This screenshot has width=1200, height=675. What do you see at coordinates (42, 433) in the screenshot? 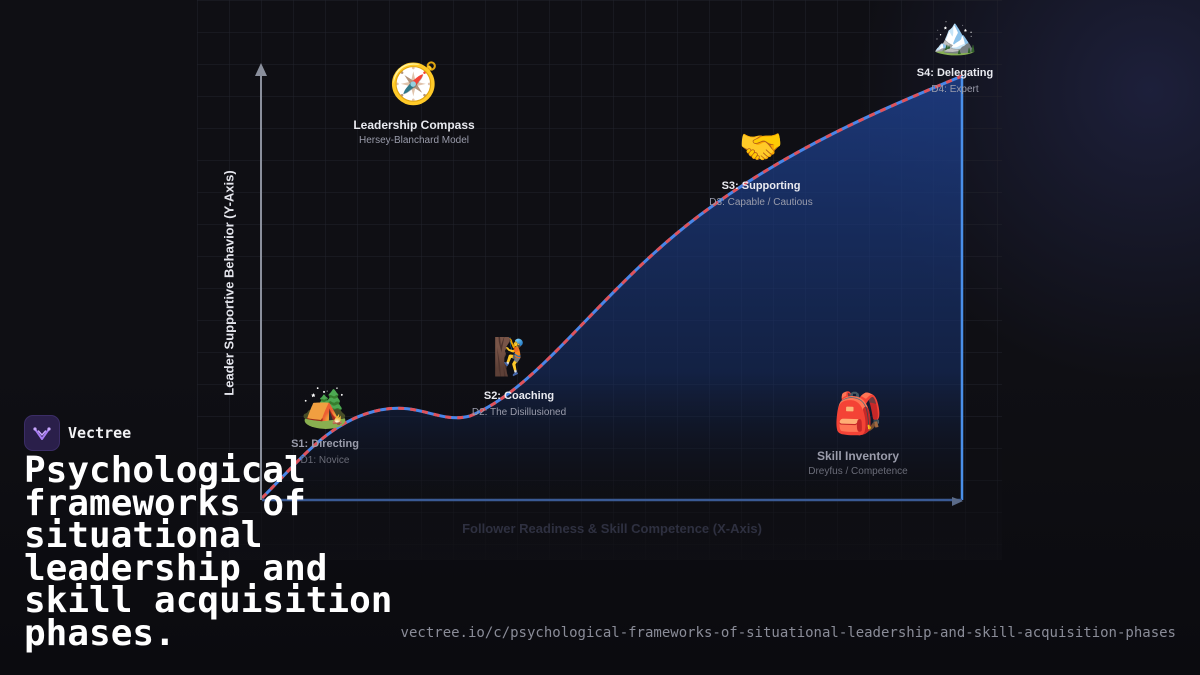
I see `vectree-logo-icon` at bounding box center [42, 433].